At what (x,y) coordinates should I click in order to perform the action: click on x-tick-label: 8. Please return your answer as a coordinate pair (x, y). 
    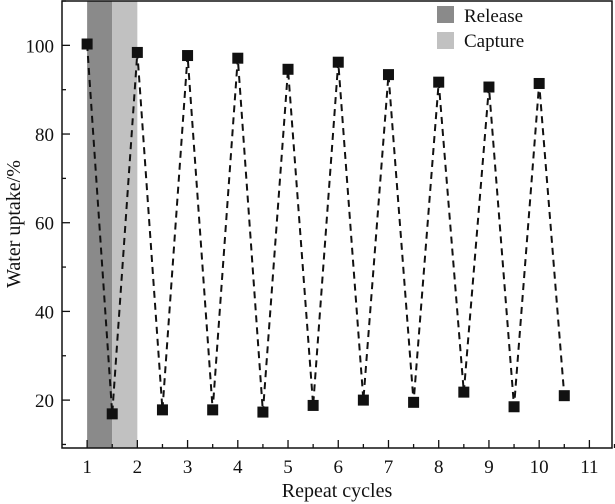
    Looking at the image, I should click on (439, 467).